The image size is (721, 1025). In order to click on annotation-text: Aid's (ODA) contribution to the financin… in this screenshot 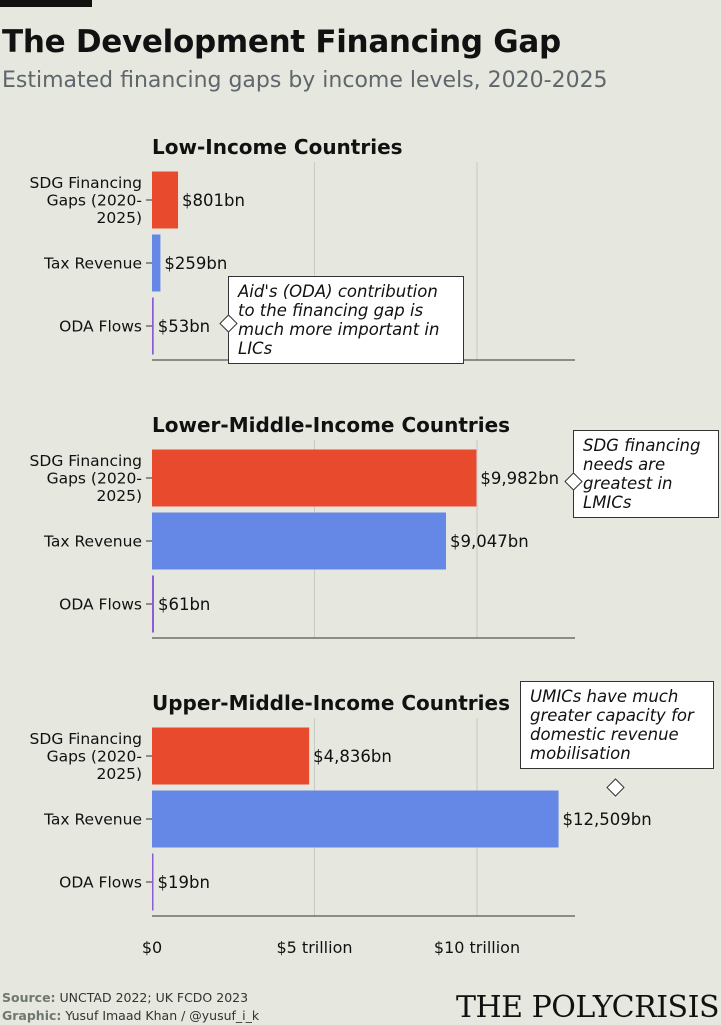, I will do `click(339, 320)`.